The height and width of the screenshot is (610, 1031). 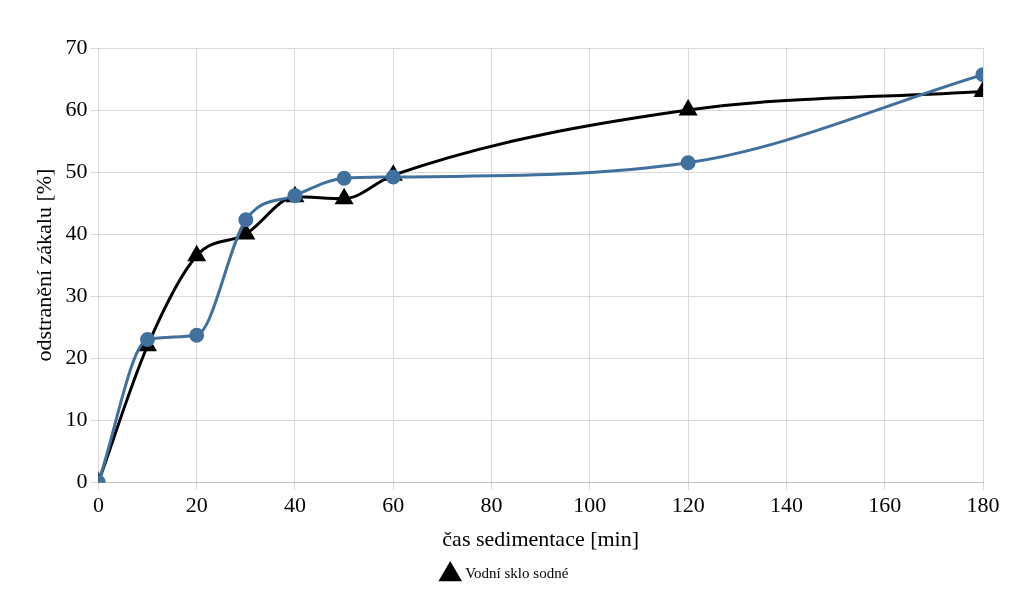 I want to click on y-tick-label: 50, so click(x=76, y=170).